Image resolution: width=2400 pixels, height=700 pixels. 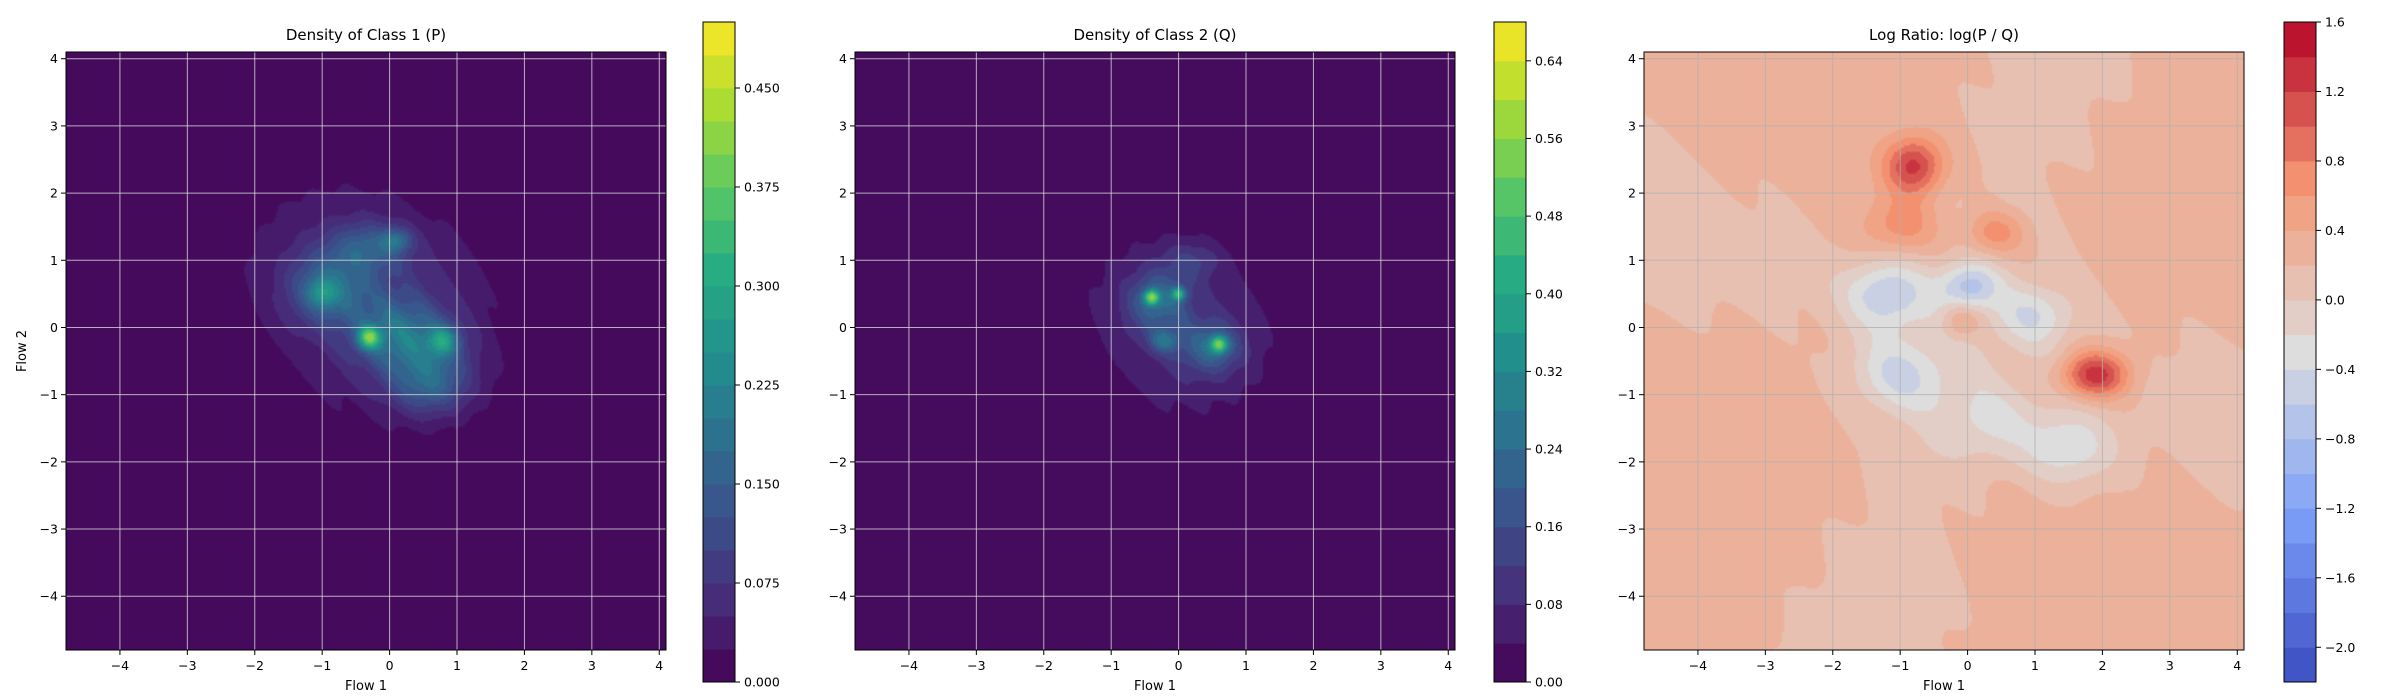 I want to click on colorbar-tick-label: 0.225, so click(x=762, y=385).